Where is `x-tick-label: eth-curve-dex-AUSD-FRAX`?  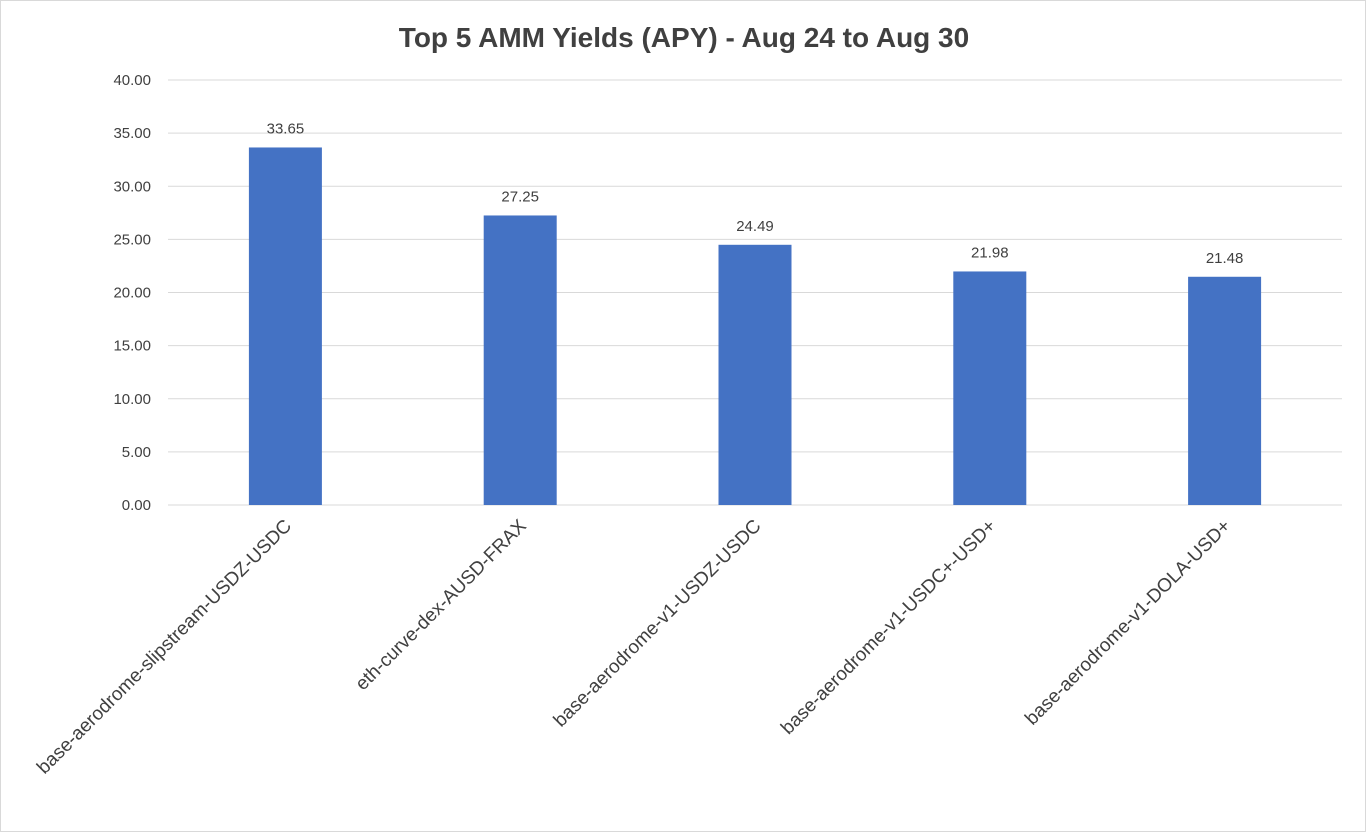 x-tick-label: eth-curve-dex-AUSD-FRAX is located at coordinates (441, 604).